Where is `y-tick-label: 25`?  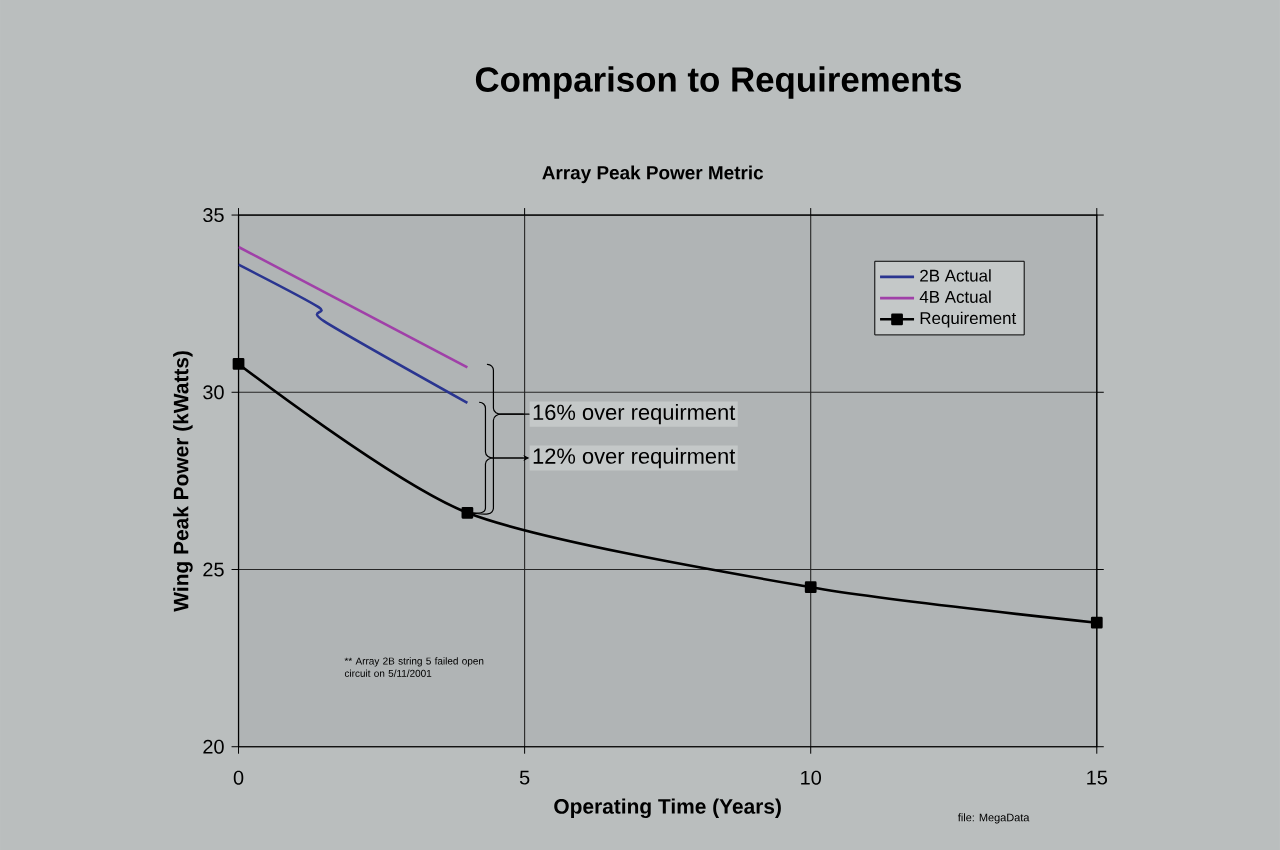 y-tick-label: 25 is located at coordinates (213, 569).